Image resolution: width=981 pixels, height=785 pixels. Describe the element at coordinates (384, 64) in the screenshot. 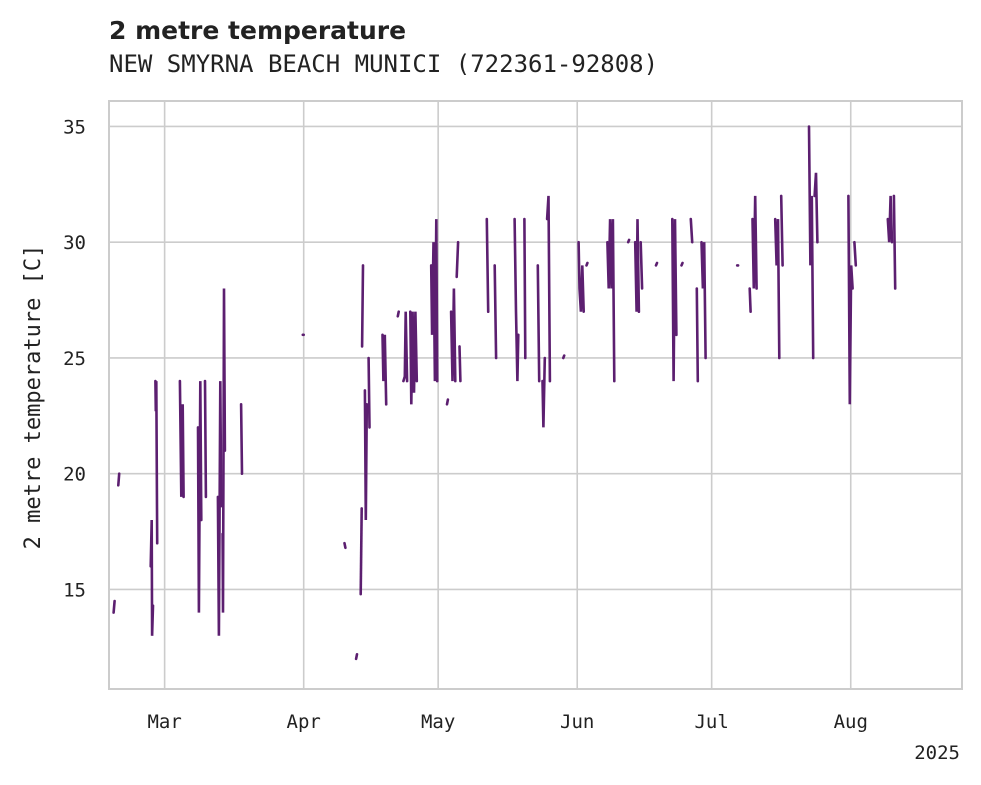

I see `chart-subtitle: NEW SMYRNA BEACH MUNICI (722361-92808)` at that location.